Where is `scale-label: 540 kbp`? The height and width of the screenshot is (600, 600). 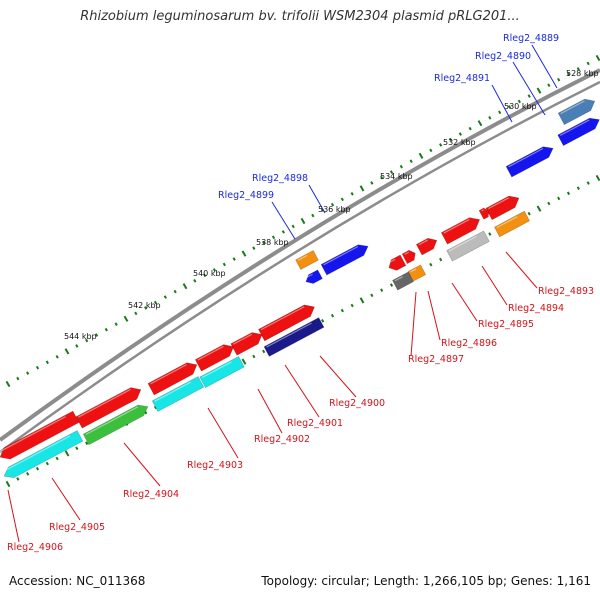
scale-label: 540 kbp is located at coordinates (209, 273).